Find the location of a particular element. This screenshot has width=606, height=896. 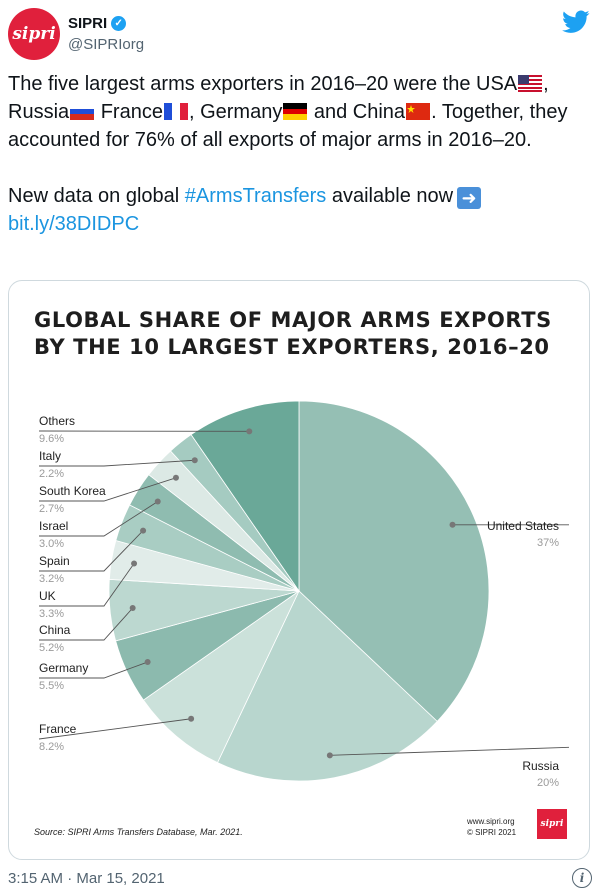

credit-copyright: © SIPRI 2021 is located at coordinates (492, 832).